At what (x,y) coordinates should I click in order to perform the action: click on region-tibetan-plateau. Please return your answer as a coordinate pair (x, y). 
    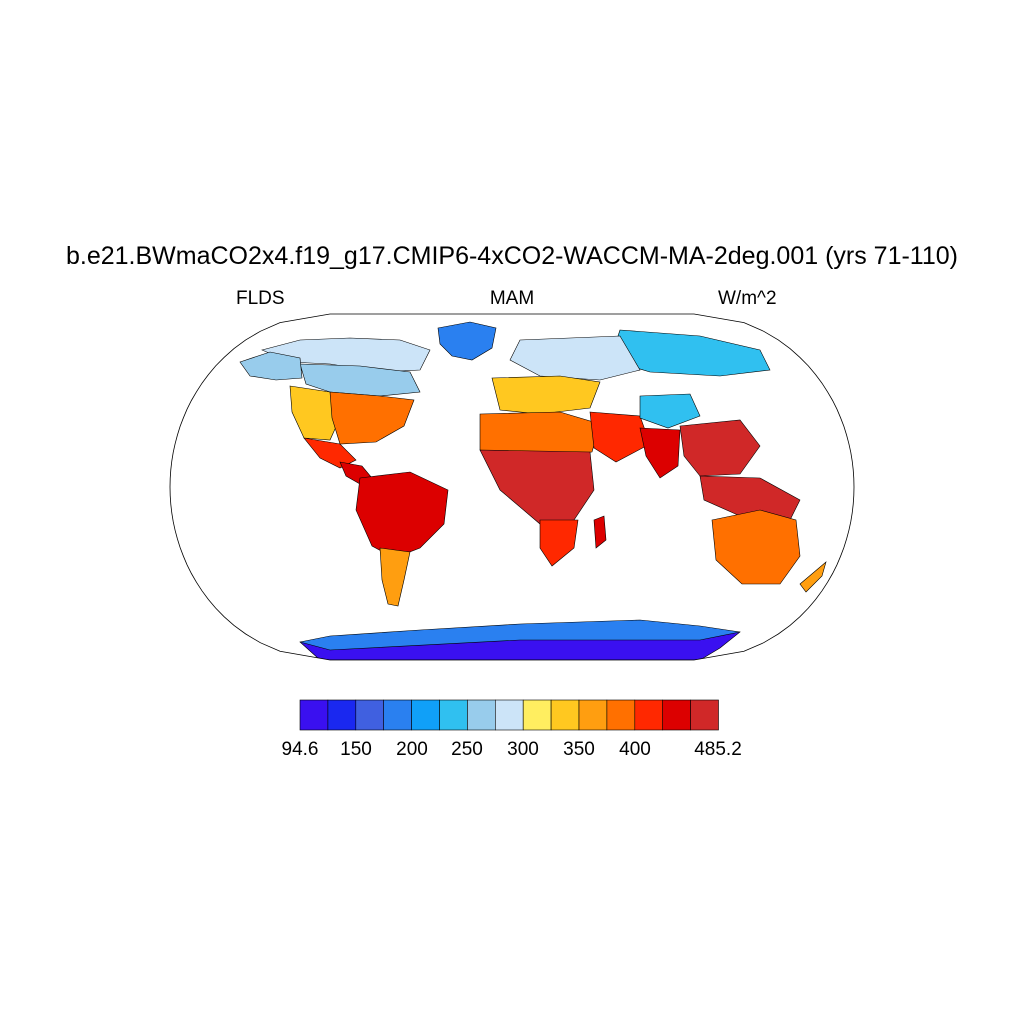
    Looking at the image, I should click on (670, 411).